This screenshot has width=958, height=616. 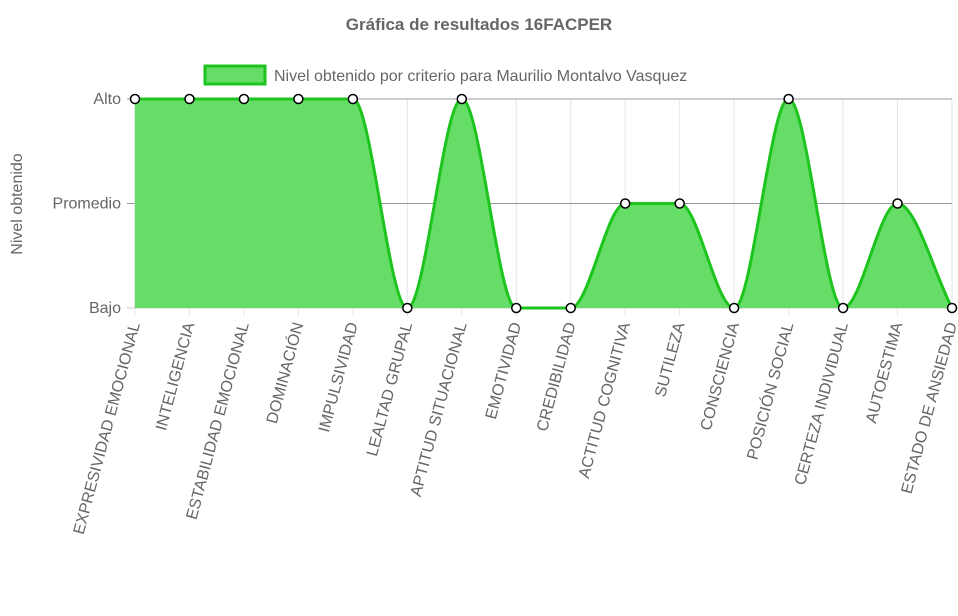 I want to click on x-tick-label: DOMINACIÓN, so click(x=284, y=372).